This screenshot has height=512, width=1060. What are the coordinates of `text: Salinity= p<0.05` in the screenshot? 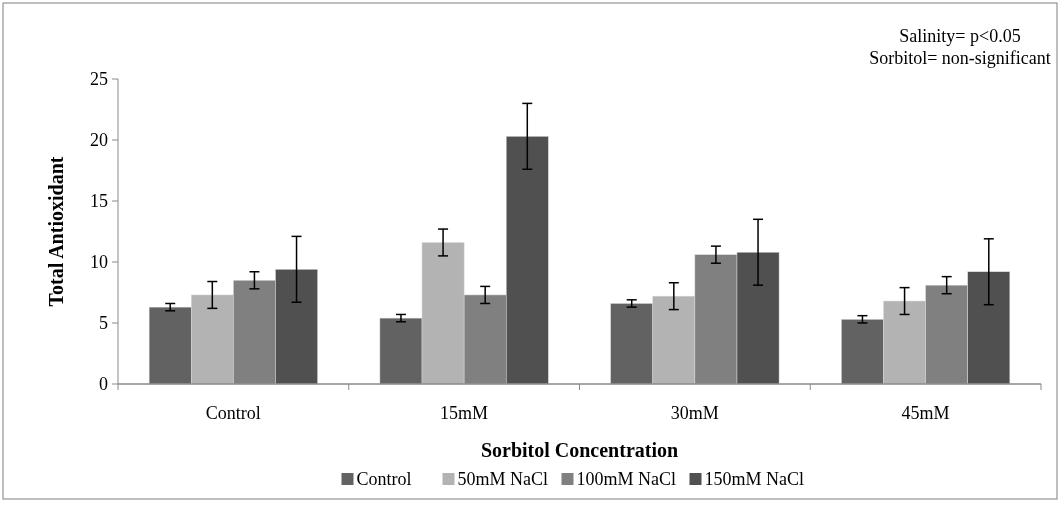 It's located at (960, 36).